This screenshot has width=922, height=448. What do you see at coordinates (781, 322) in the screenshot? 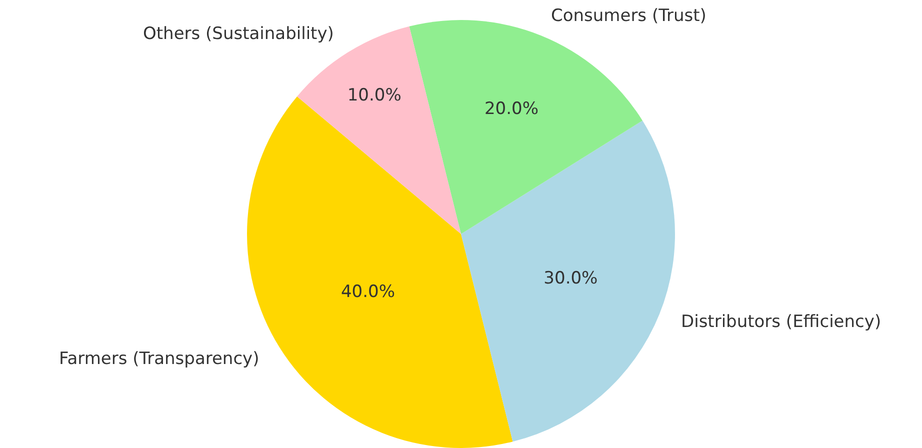
I see `slice-label: Distributors (Efficiency)` at bounding box center [781, 322].